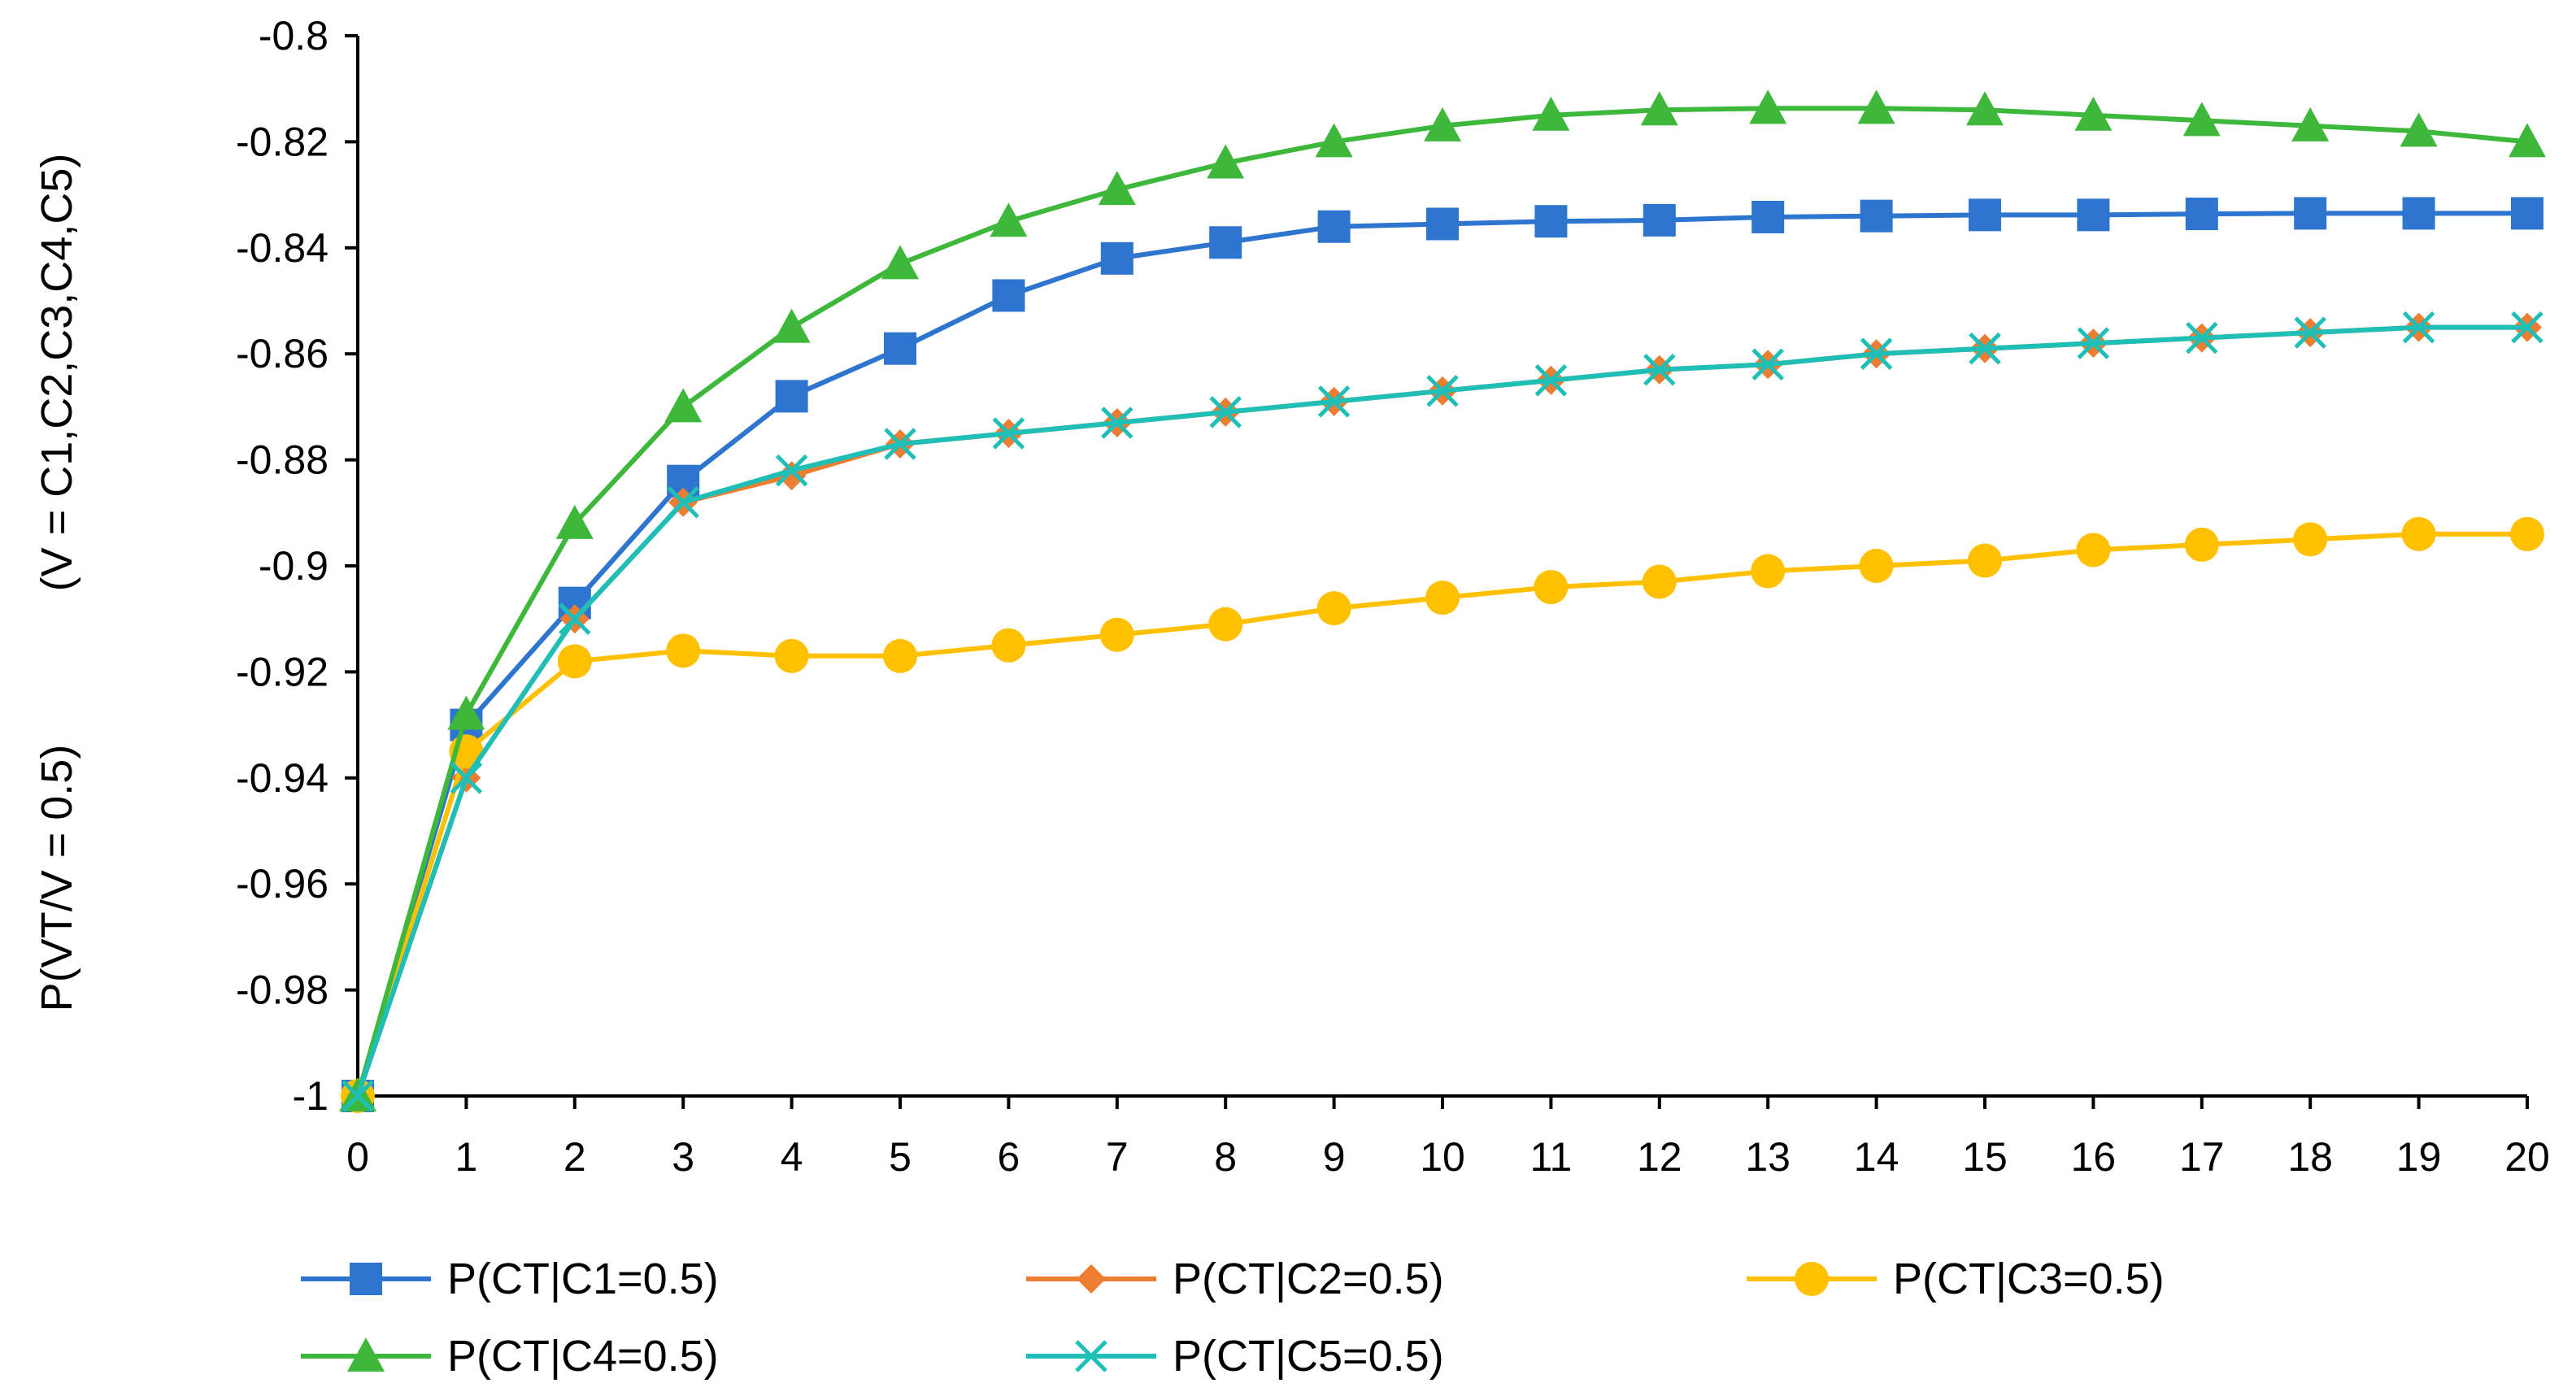  Describe the element at coordinates (282, 671) in the screenshot. I see `y-tick-label: -0.92` at that location.